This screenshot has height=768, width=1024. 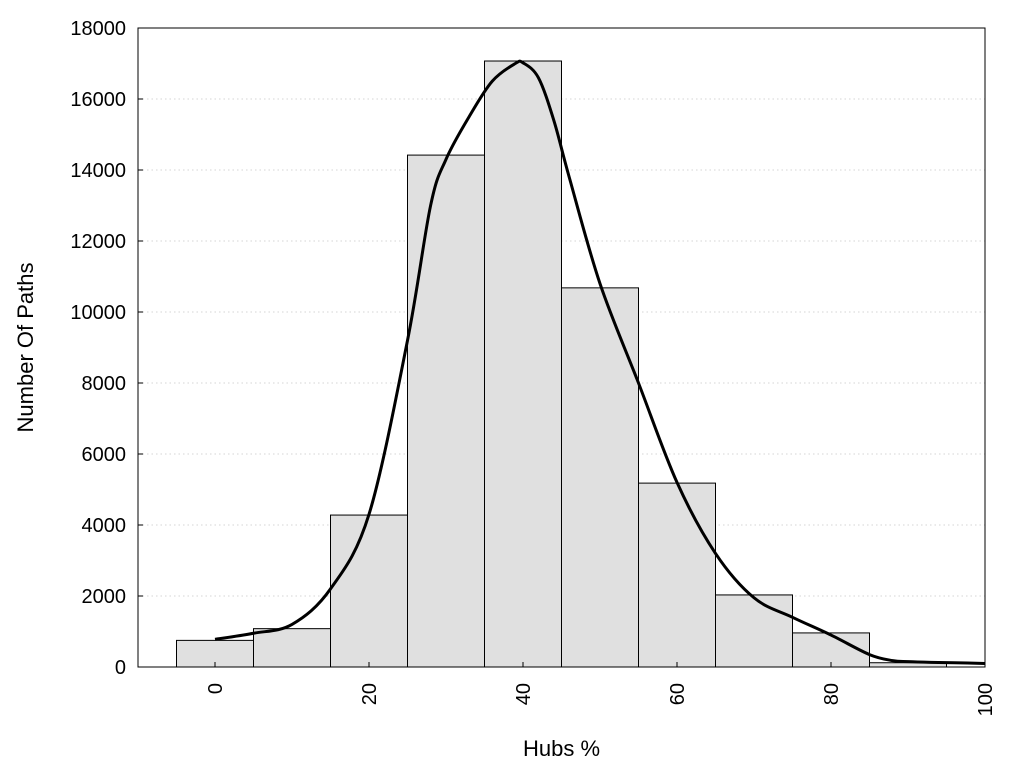 What do you see at coordinates (832, 694) in the screenshot?
I see `x-tick-label: 80` at bounding box center [832, 694].